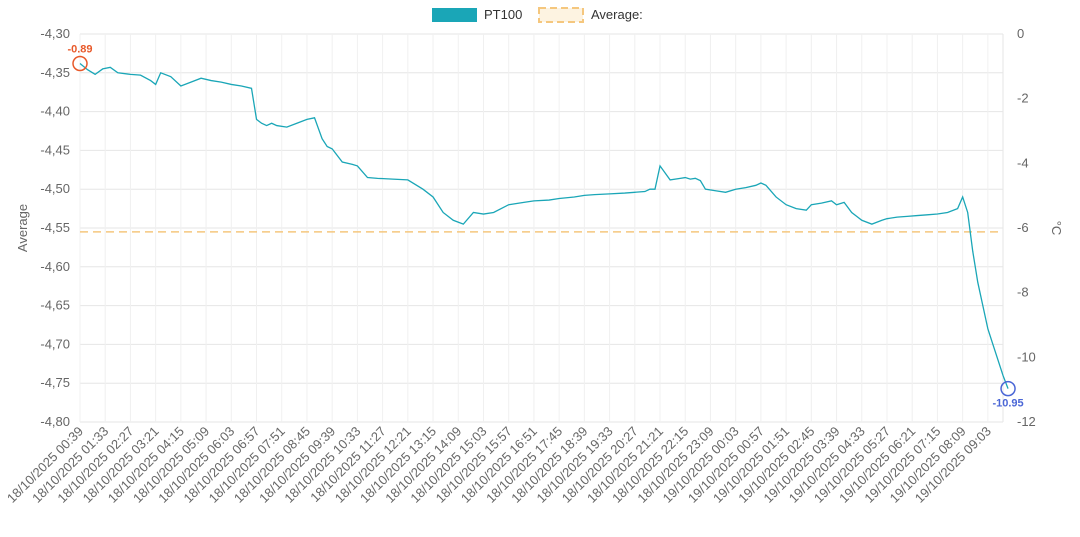 The height and width of the screenshot is (537, 1080). Describe the element at coordinates (55, 382) in the screenshot. I see `y-left-tick-label: -4,75` at that location.